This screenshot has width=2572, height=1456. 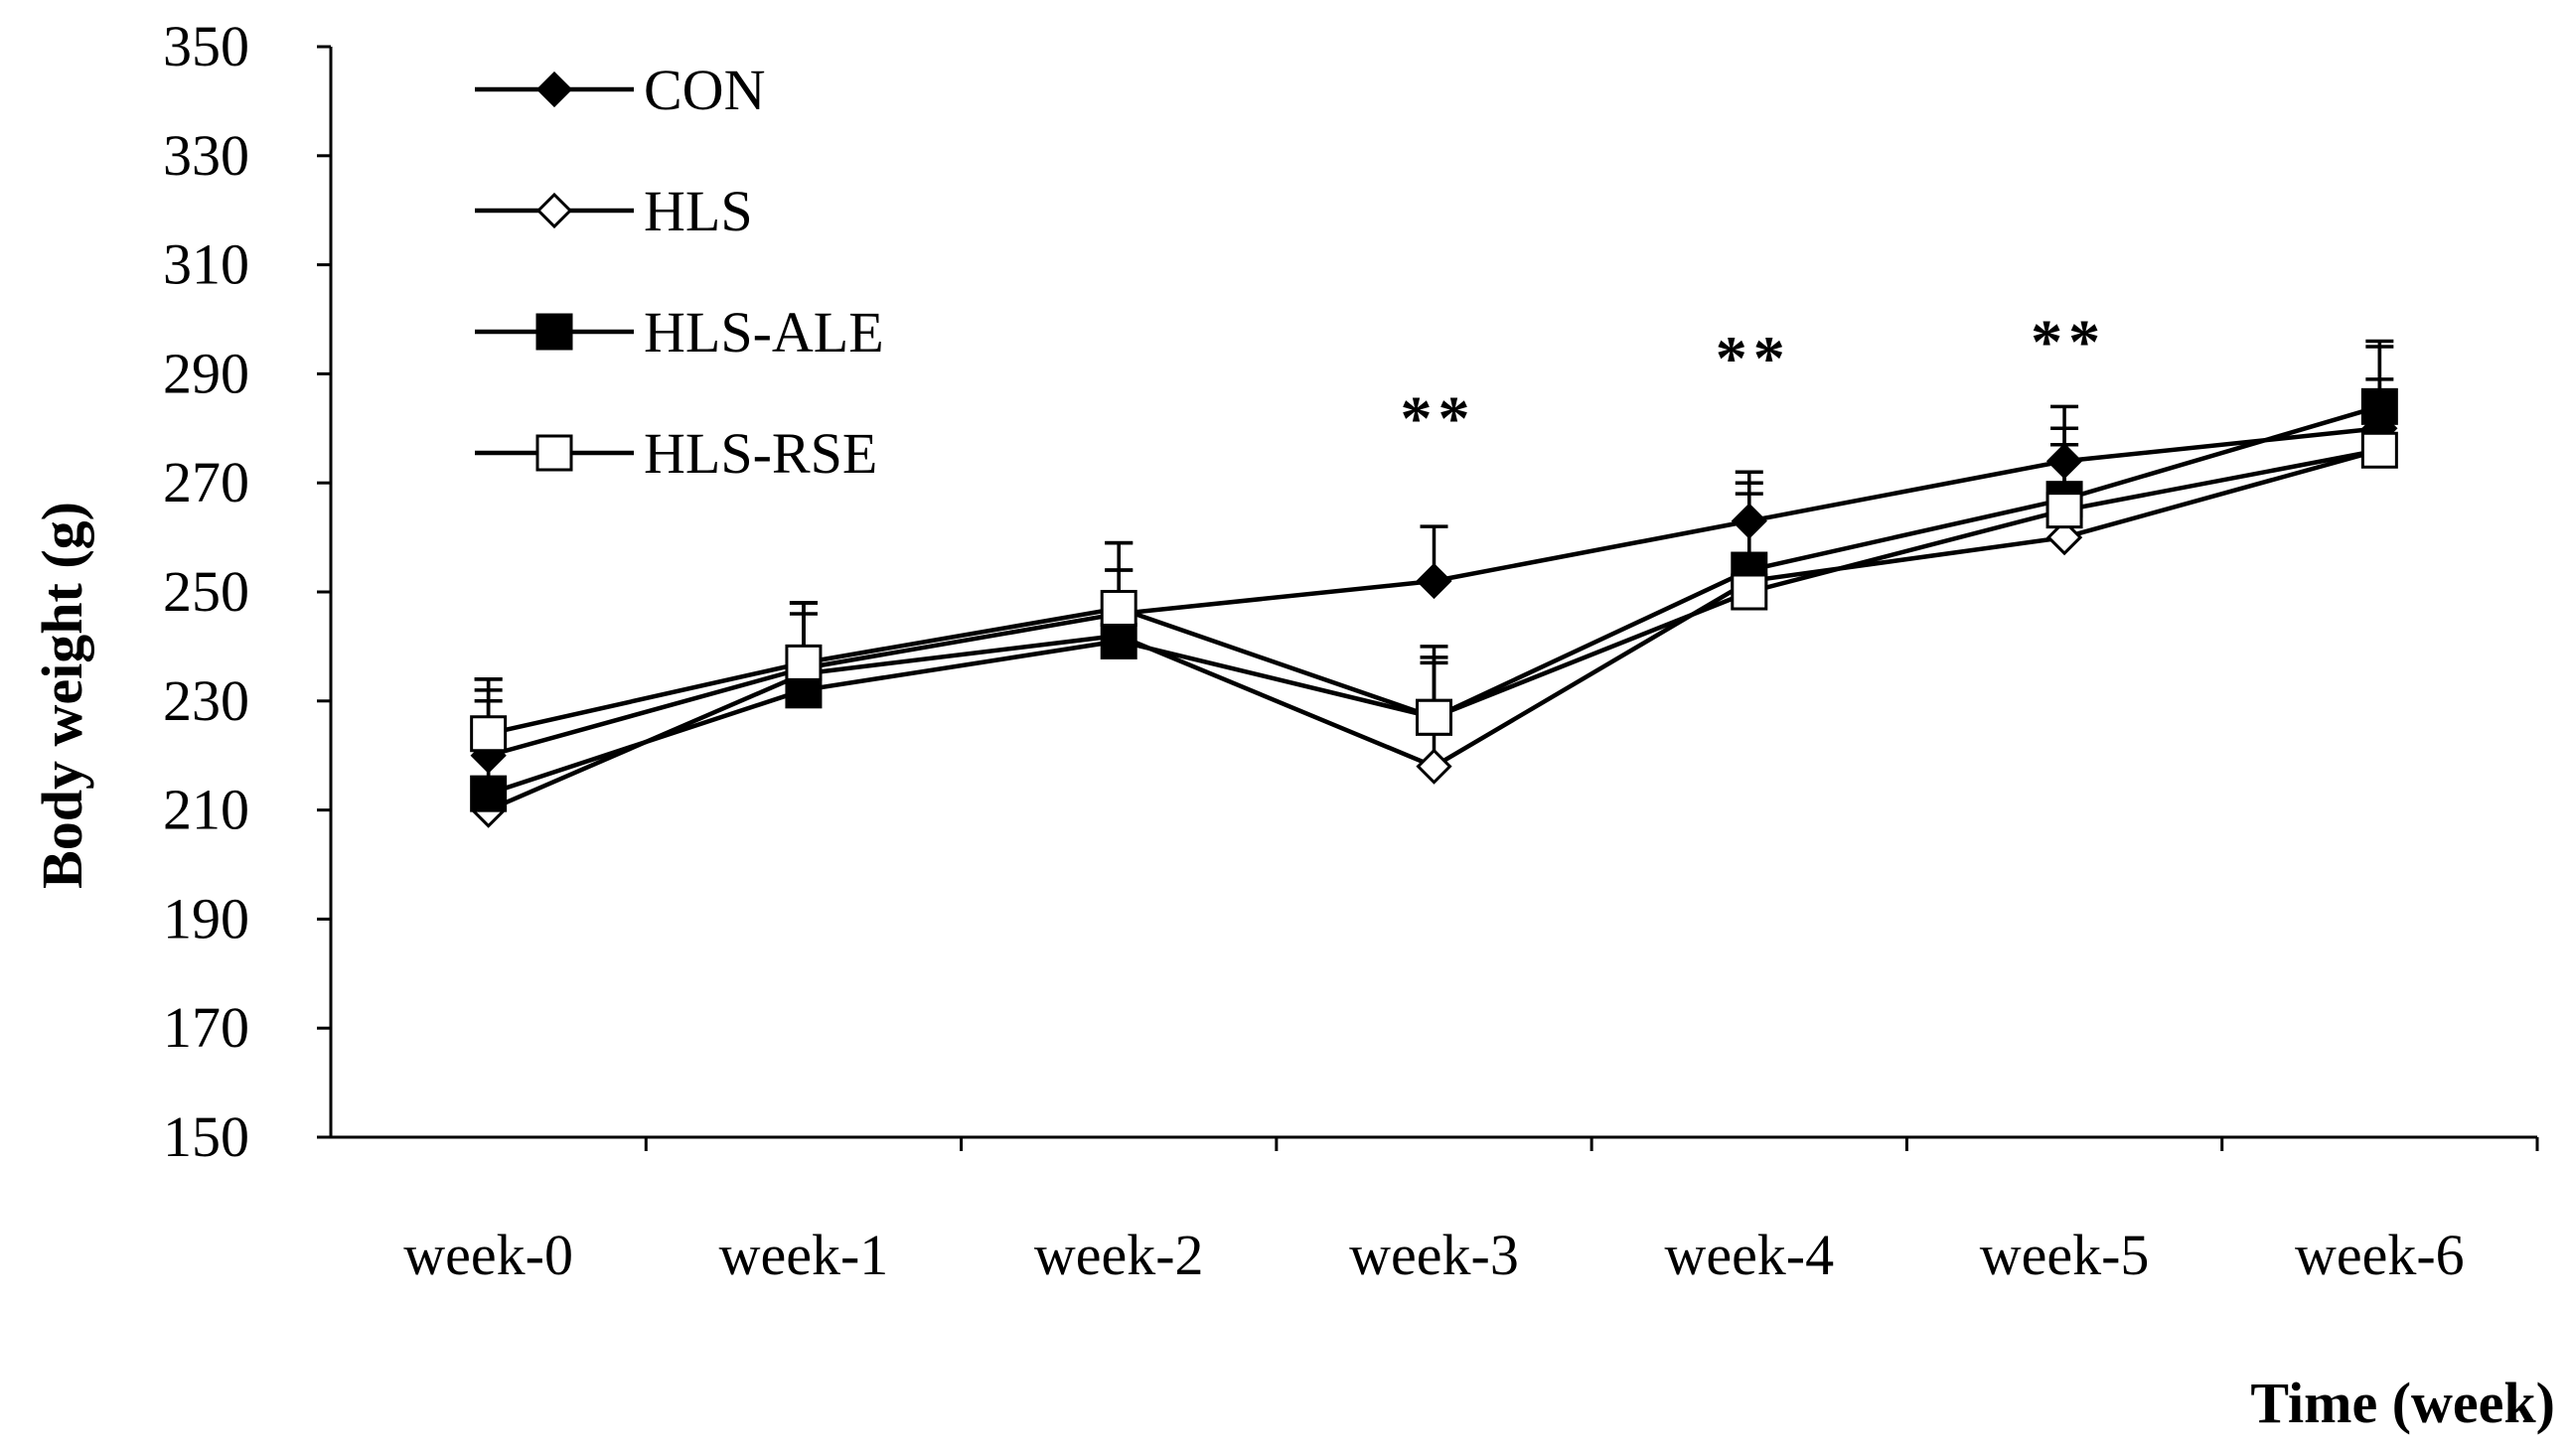 What do you see at coordinates (62, 695) in the screenshot?
I see `y-axis-title: Body weight (g)` at bounding box center [62, 695].